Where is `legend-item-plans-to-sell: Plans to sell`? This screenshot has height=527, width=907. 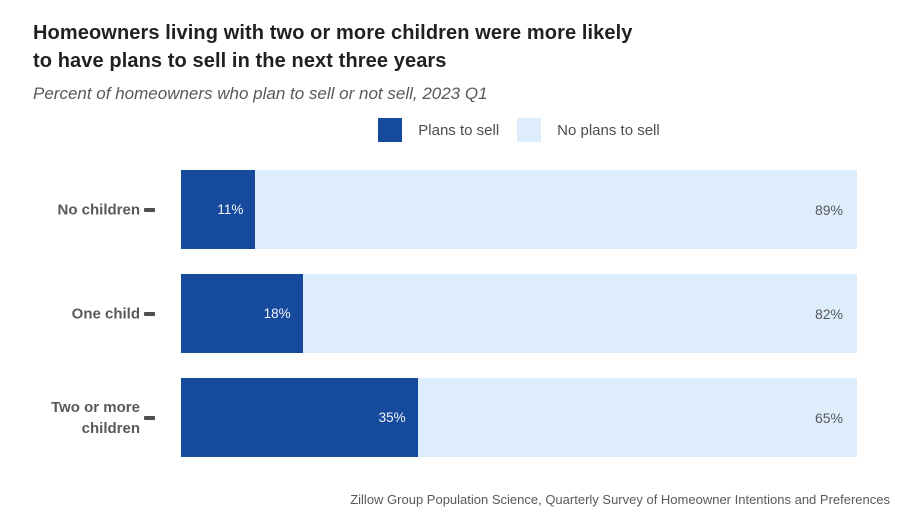
legend-item-plans-to-sell: Plans to sell is located at coordinates (438, 130).